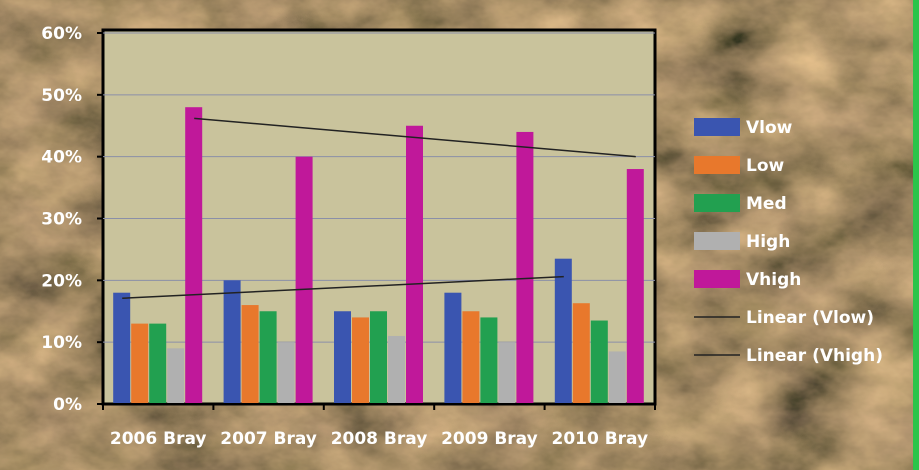 This screenshot has height=470, width=919. Describe the element at coordinates (916, 235) in the screenshot. I see `accent-border` at that location.